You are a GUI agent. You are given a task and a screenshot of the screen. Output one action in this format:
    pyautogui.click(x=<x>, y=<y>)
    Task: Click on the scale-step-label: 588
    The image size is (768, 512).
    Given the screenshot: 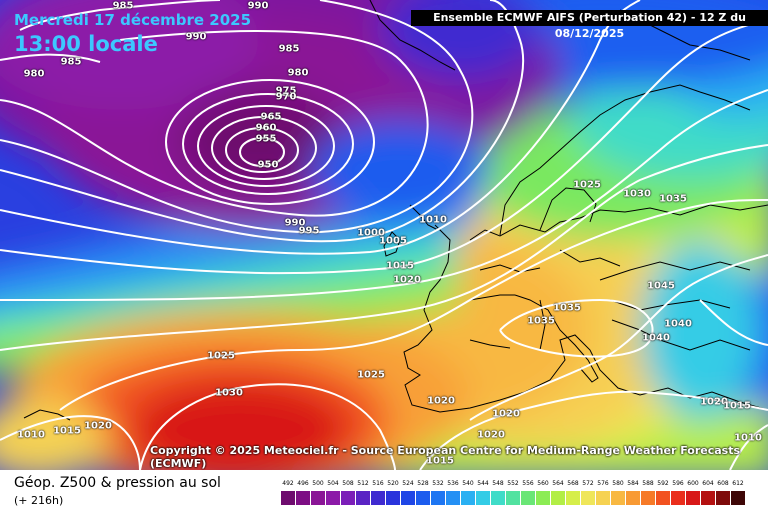 What is the action you would take?
    pyautogui.click(x=648, y=483)
    